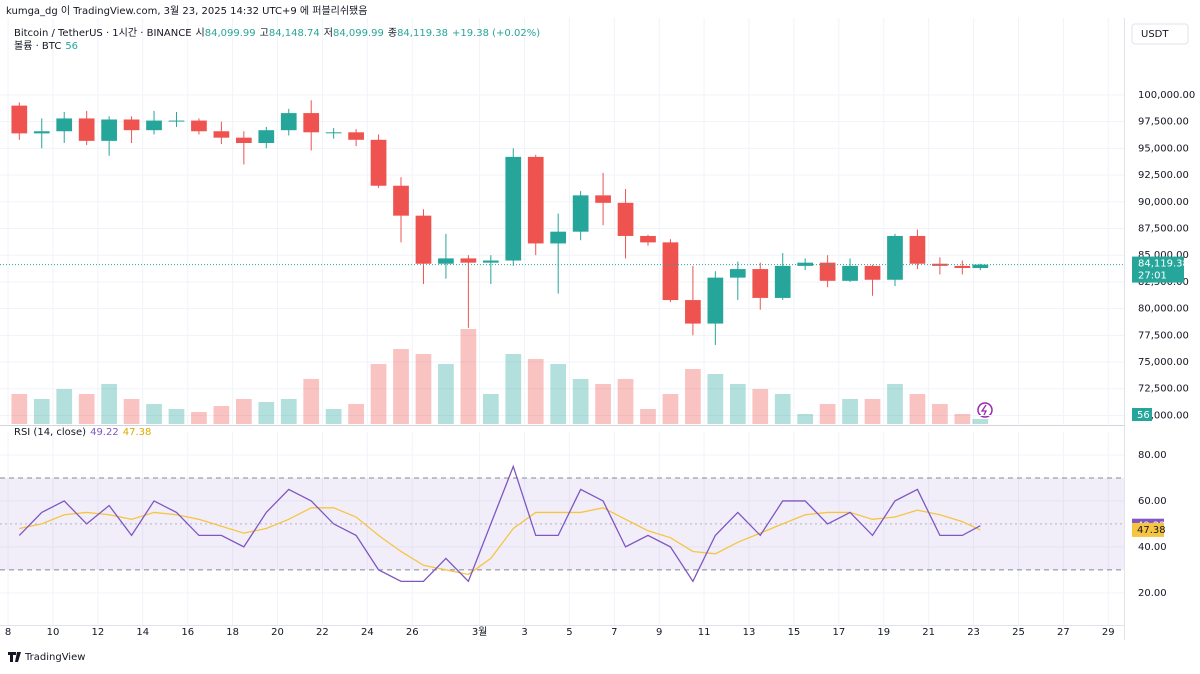  I want to click on x-tick-label: 5, so click(569, 632).